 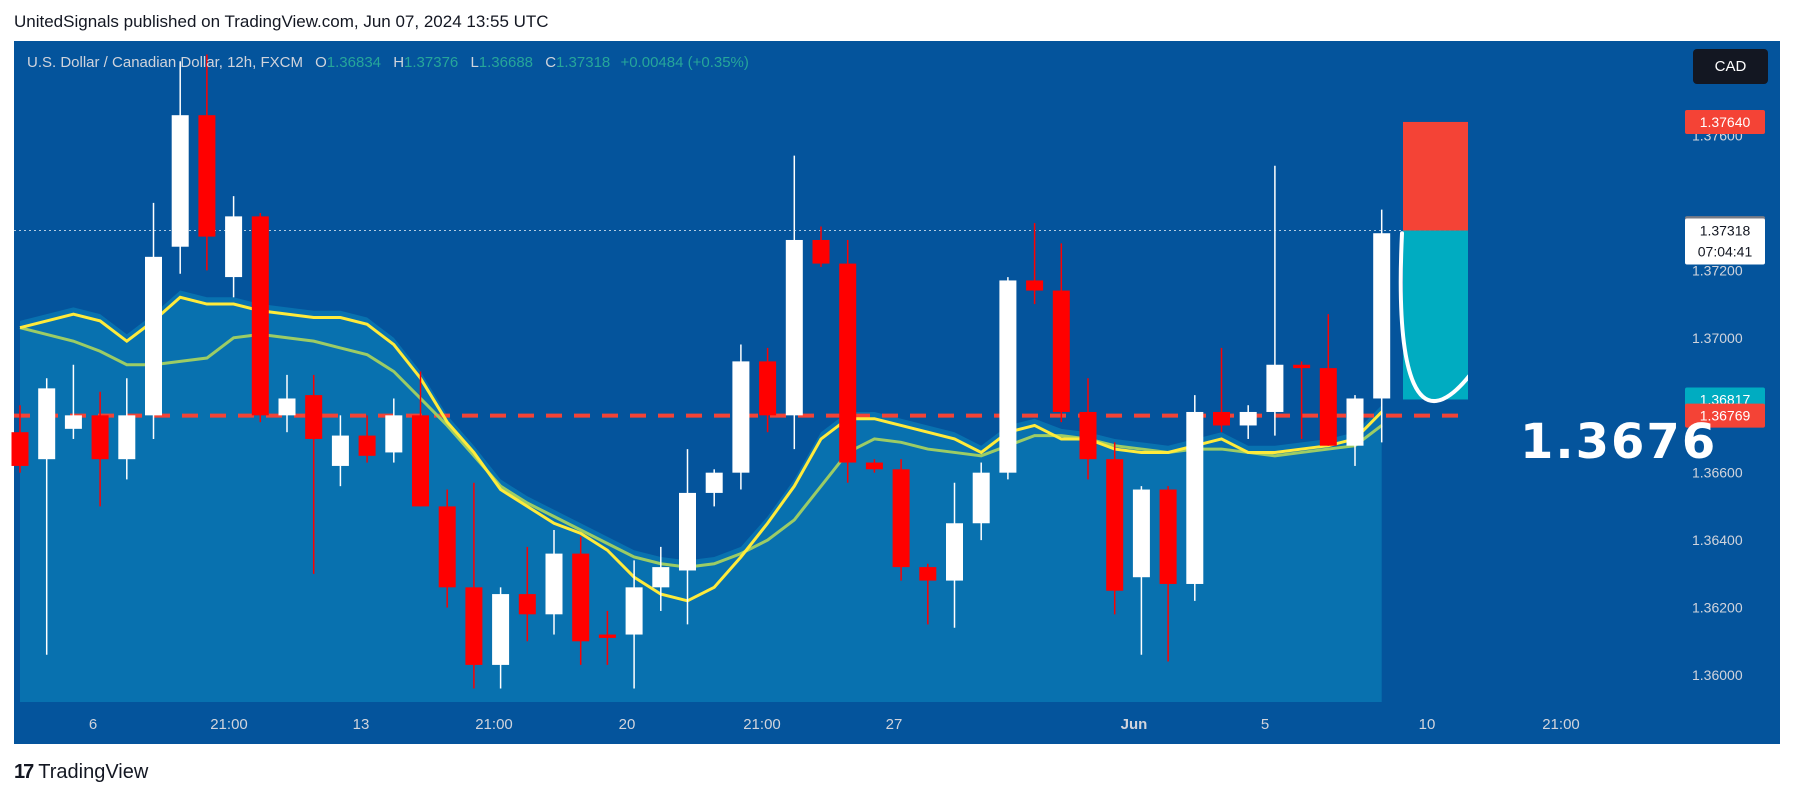 I want to click on countdown-text: 07:04:41, so click(x=1725, y=252).